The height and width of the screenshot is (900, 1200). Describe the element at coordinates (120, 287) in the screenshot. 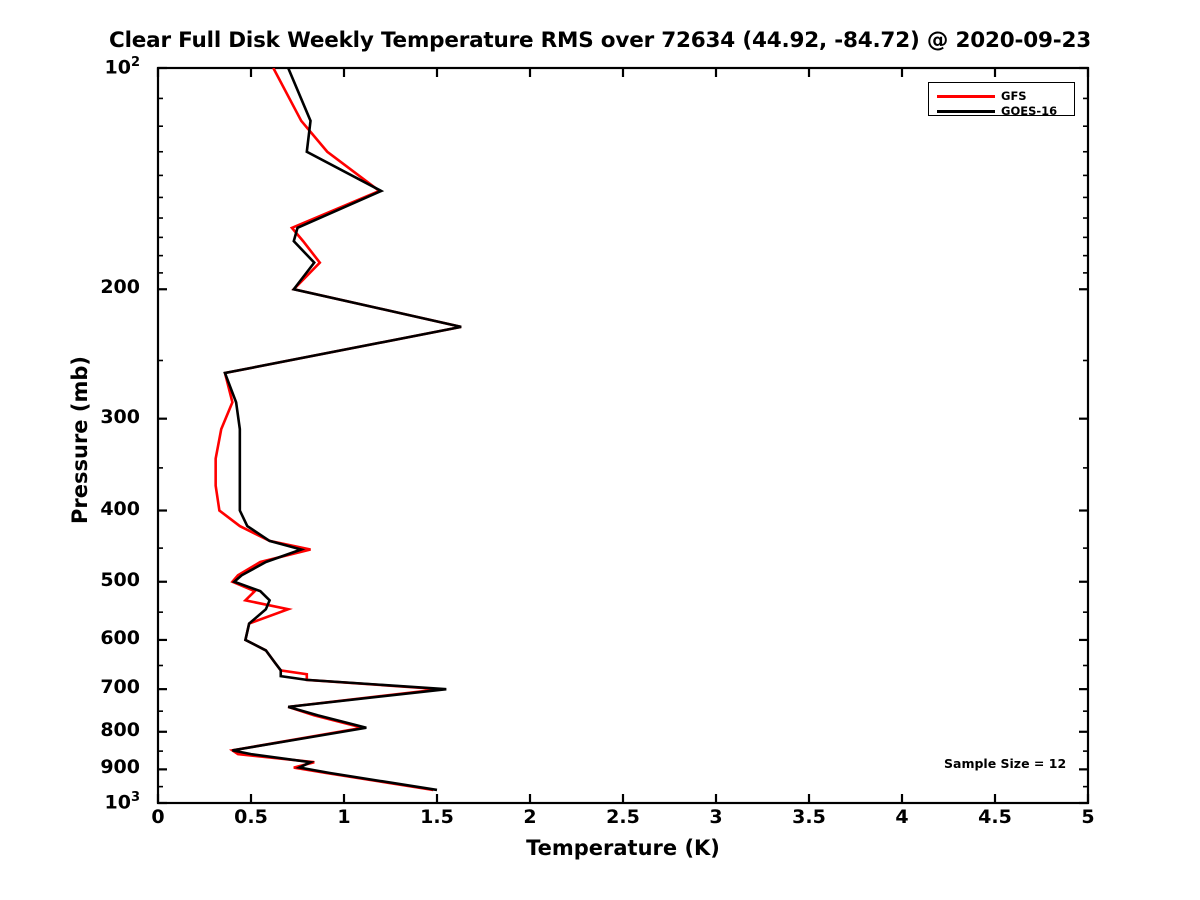

I see `y-tick-label: 200` at that location.